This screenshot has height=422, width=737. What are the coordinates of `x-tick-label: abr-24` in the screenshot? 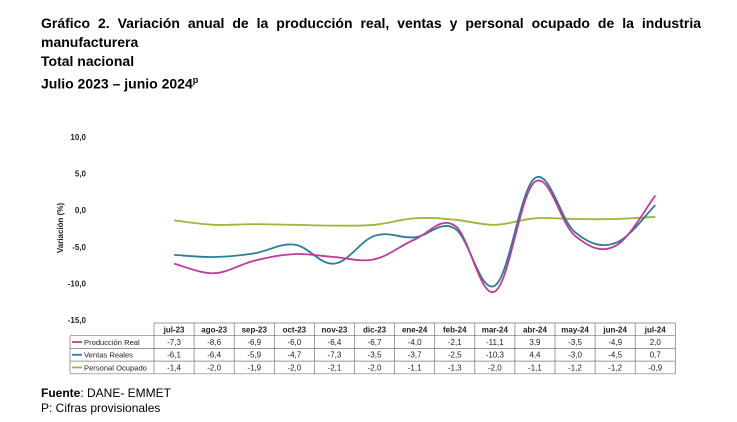 It's located at (535, 330).